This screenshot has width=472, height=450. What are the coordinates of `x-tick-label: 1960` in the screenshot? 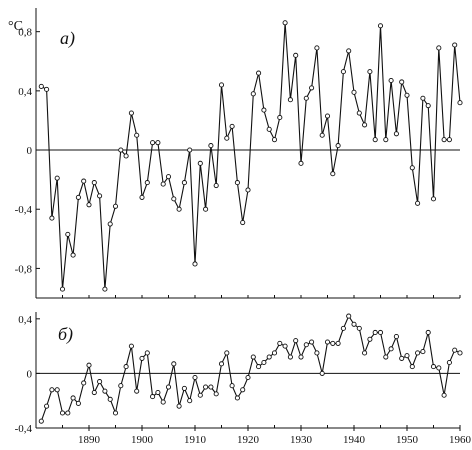 It's located at (460, 440).